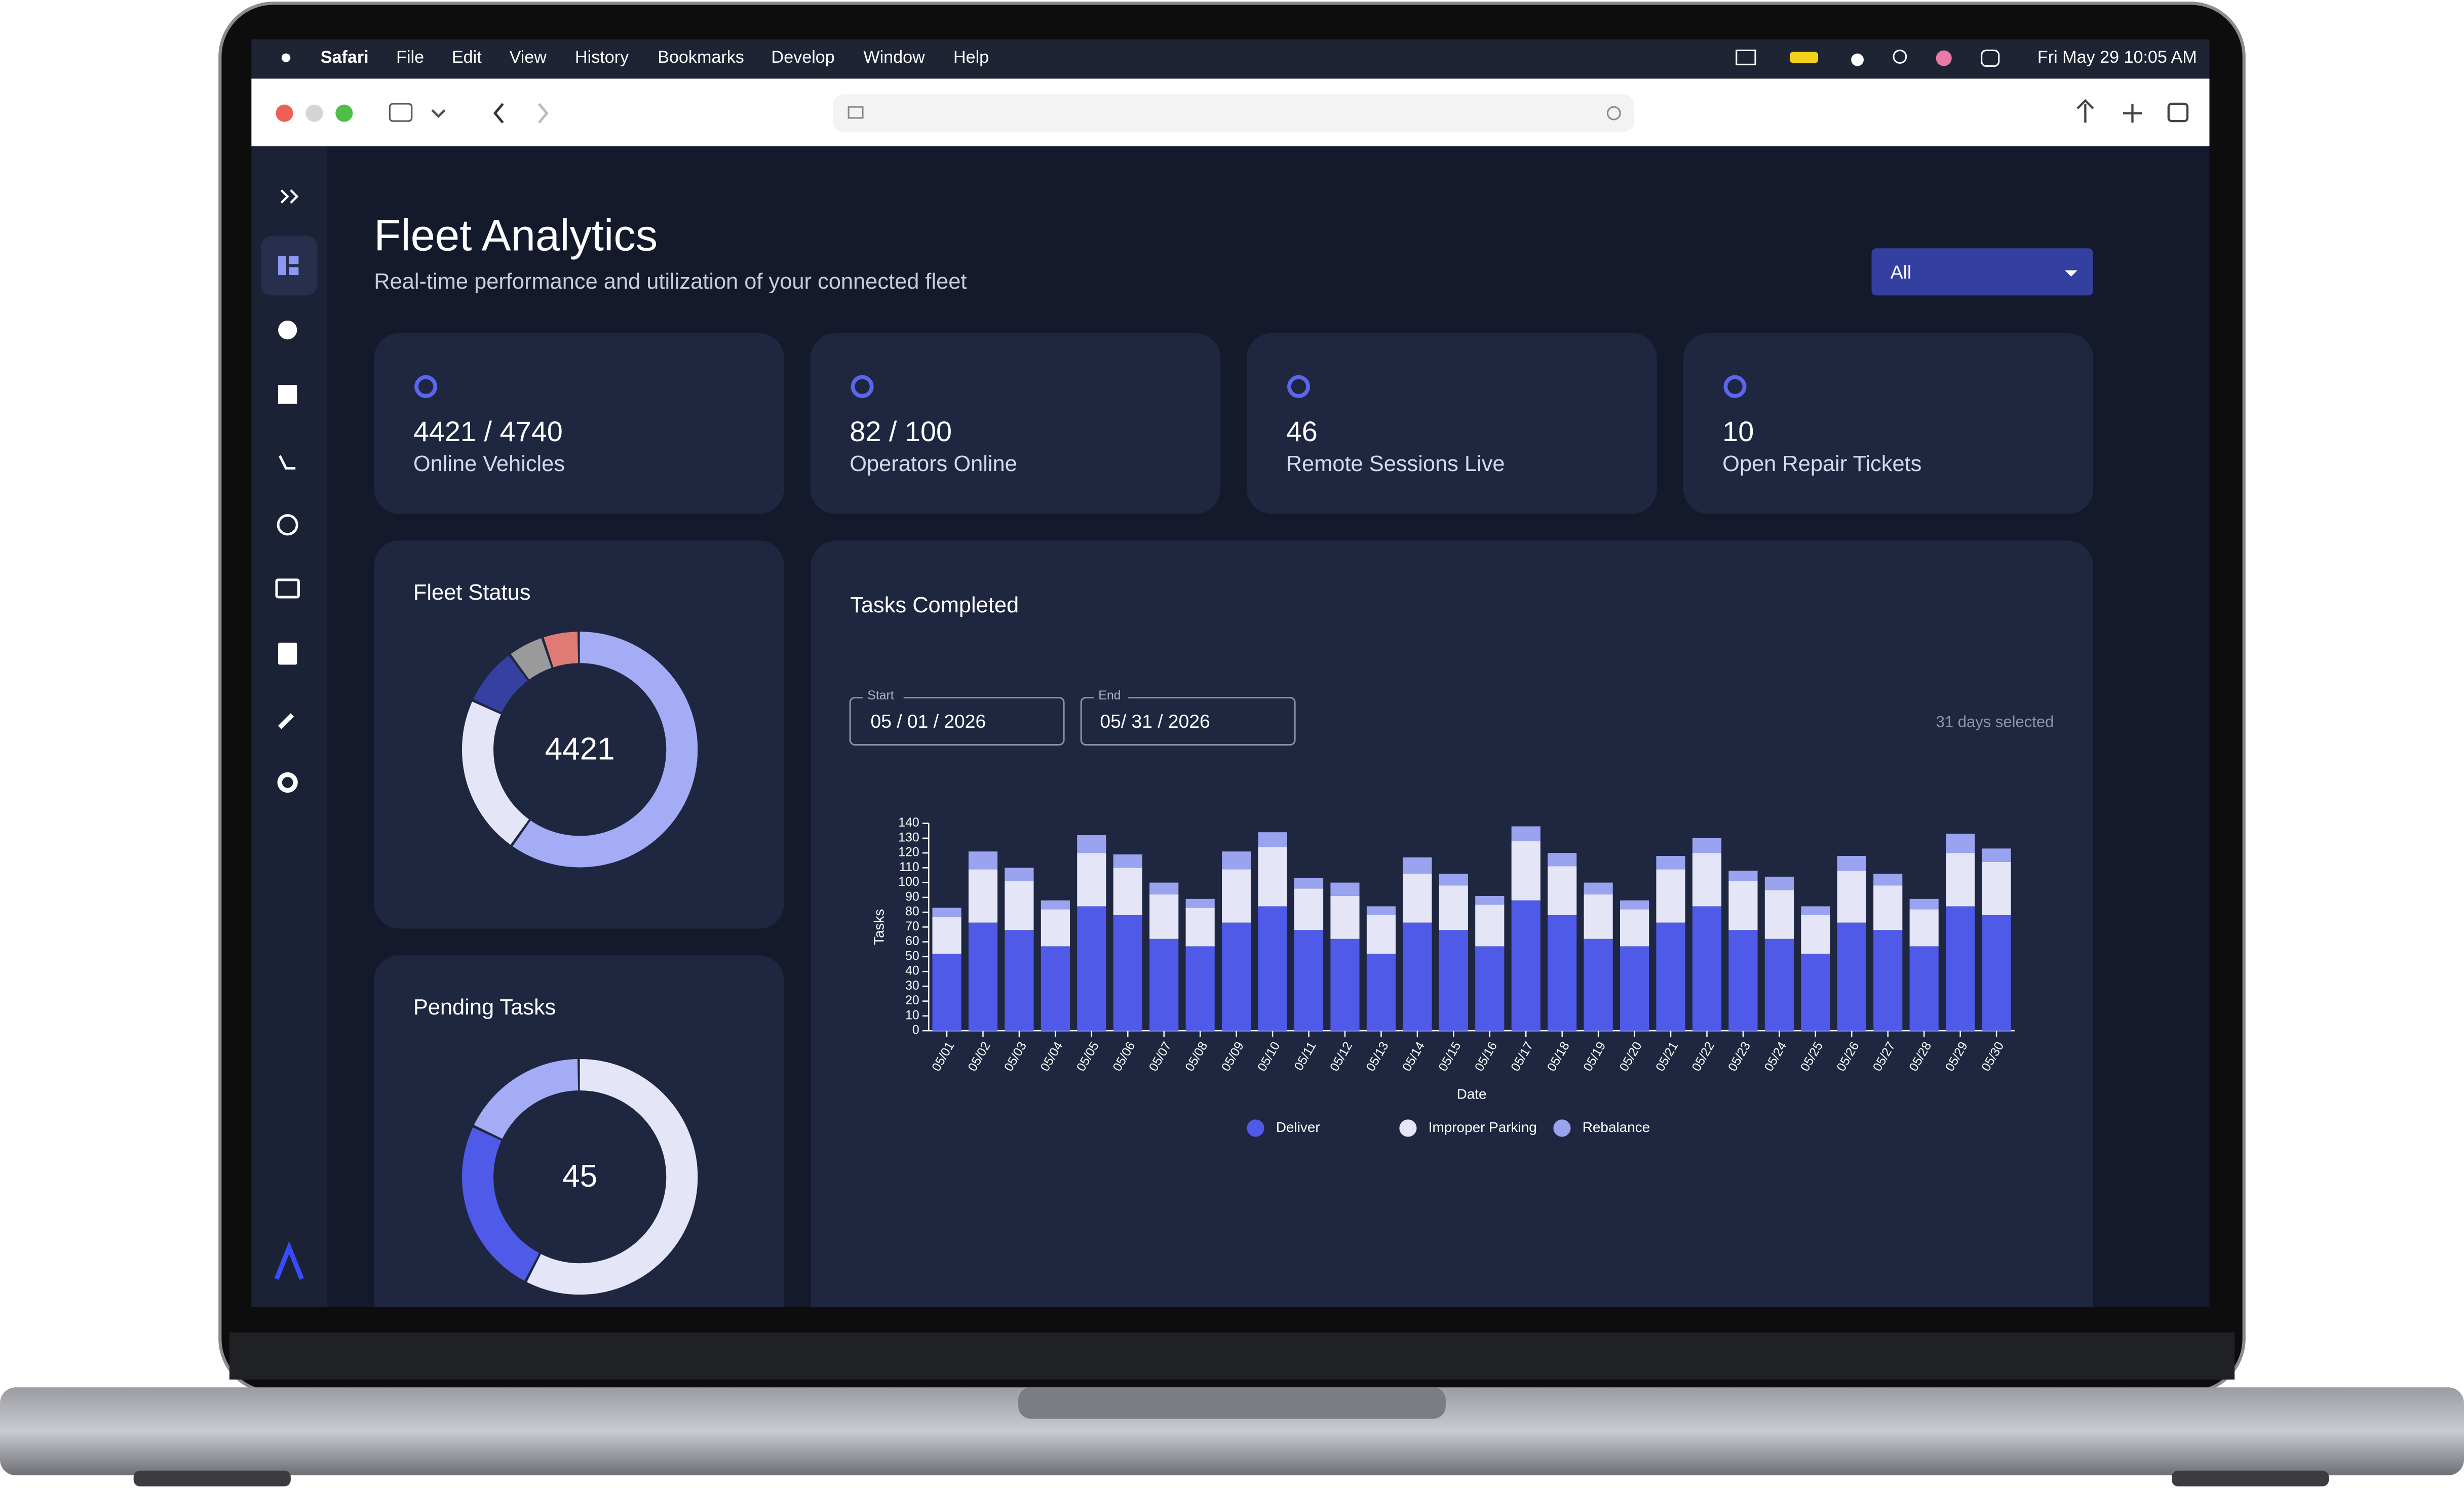 This screenshot has width=2464, height=1488. What do you see at coordinates (286, 56) in the screenshot?
I see `apple-logo: ●` at bounding box center [286, 56].